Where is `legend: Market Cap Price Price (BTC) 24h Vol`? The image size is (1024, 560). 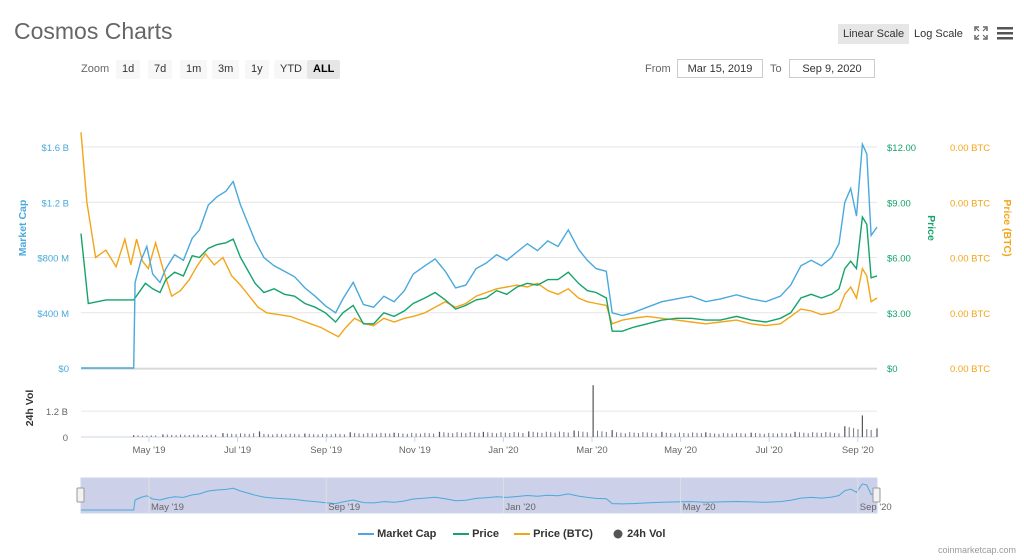
legend: Market Cap Price Price (BTC) 24h Vol is located at coordinates (512, 534).